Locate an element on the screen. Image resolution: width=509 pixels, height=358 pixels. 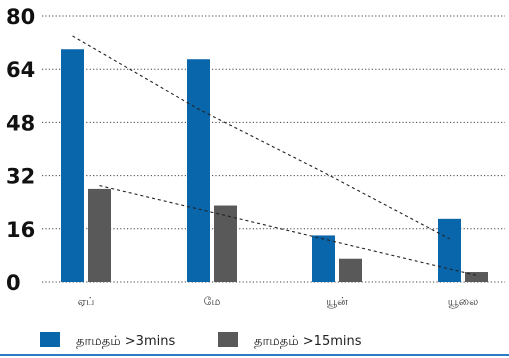
y-tick-label: 48 is located at coordinates (20, 123).